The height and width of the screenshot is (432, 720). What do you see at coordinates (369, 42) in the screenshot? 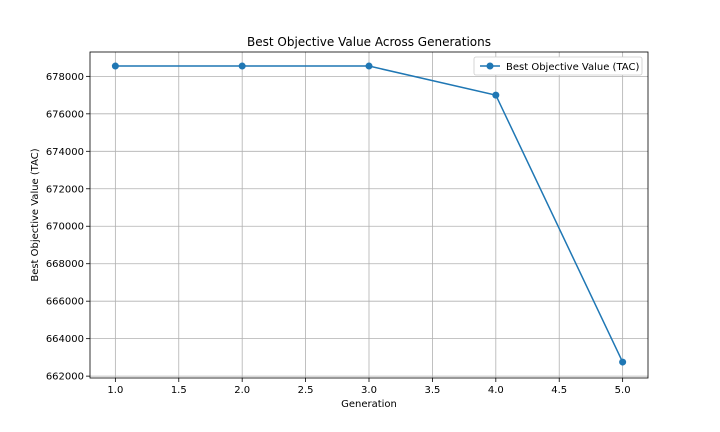
I see `chart-title: Best Objective Value Across Generations` at bounding box center [369, 42].